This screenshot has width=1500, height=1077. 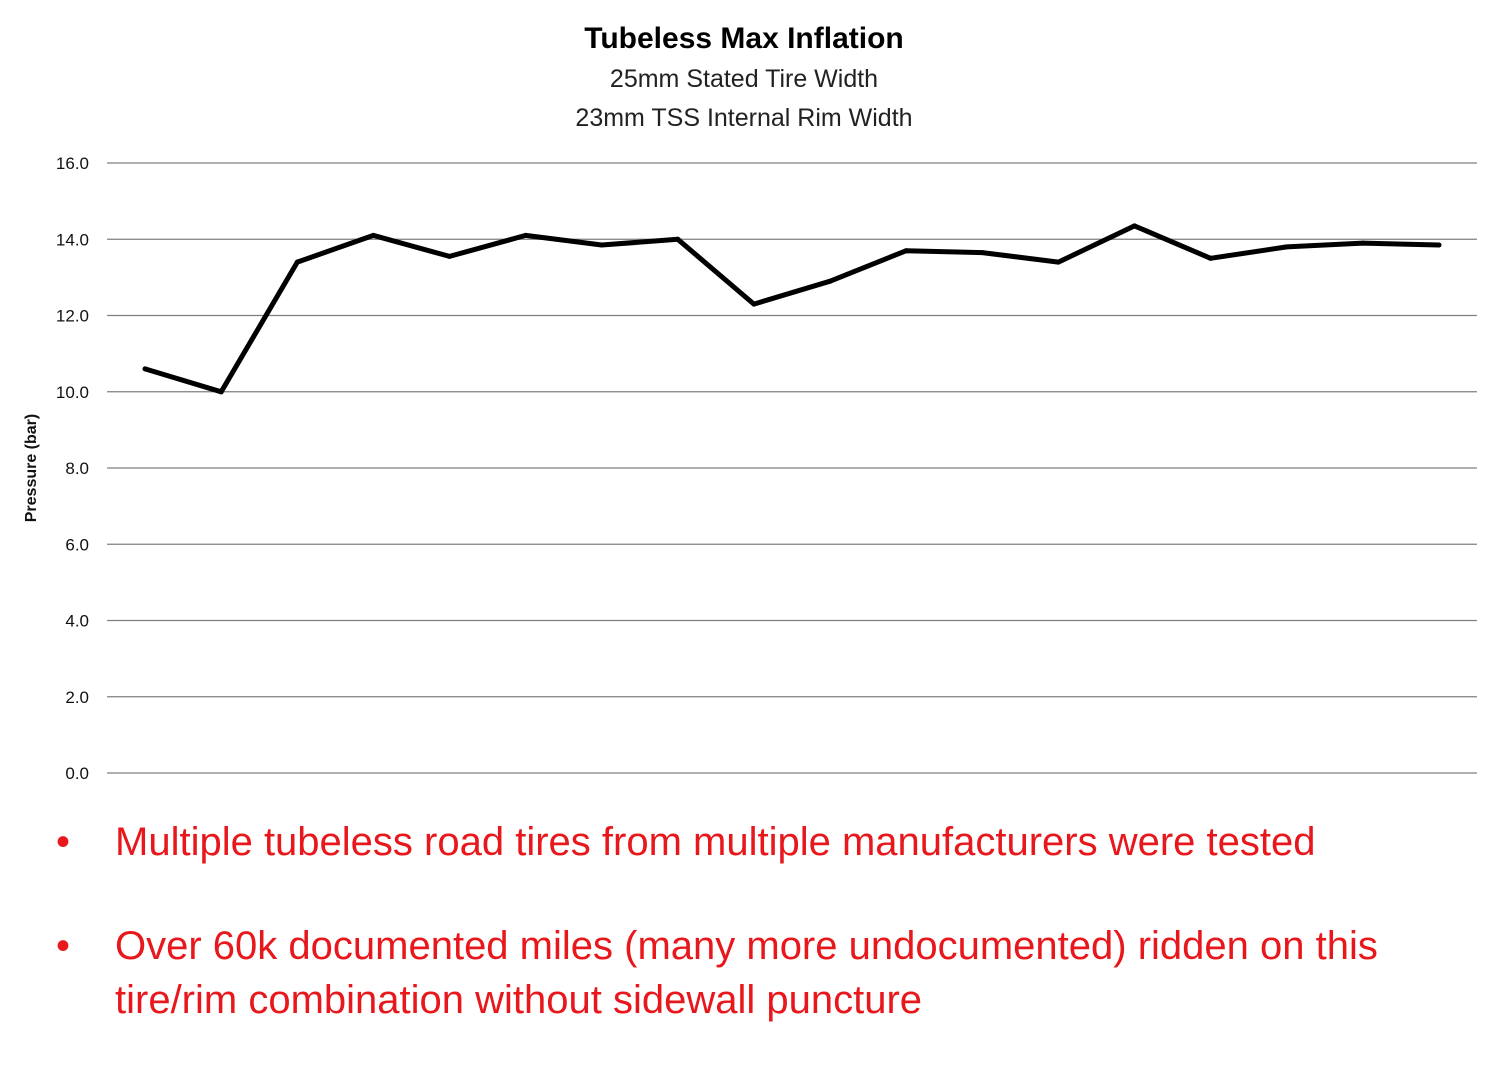 What do you see at coordinates (744, 79) in the screenshot?
I see `chart-subtitle-1: 25mm Stated Tire Width` at bounding box center [744, 79].